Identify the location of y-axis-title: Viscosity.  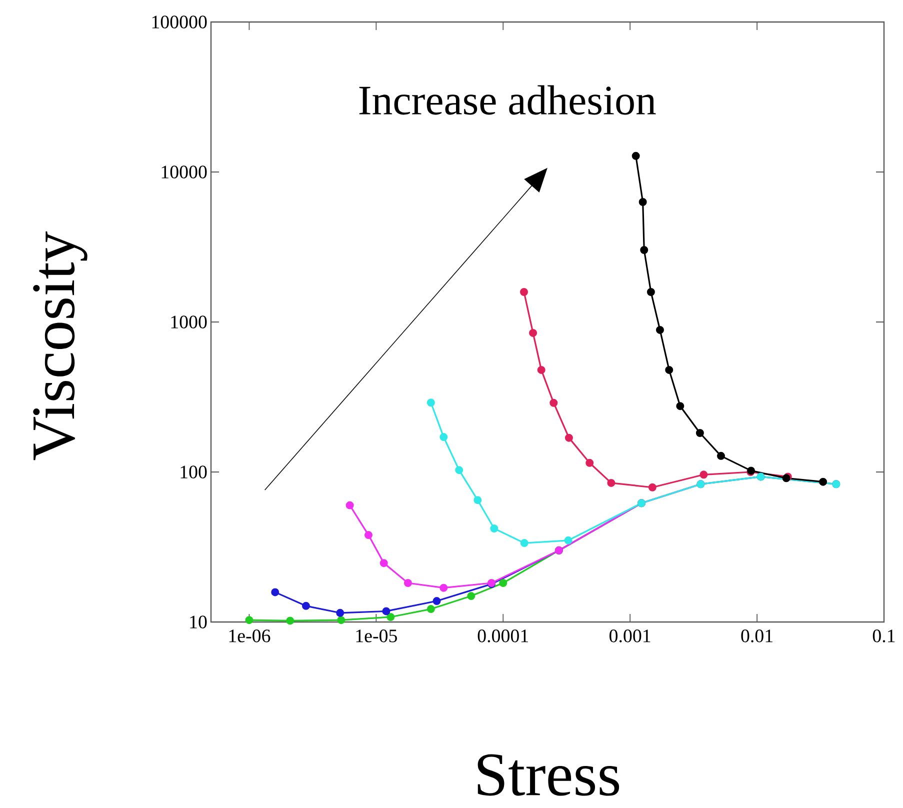
(60, 345).